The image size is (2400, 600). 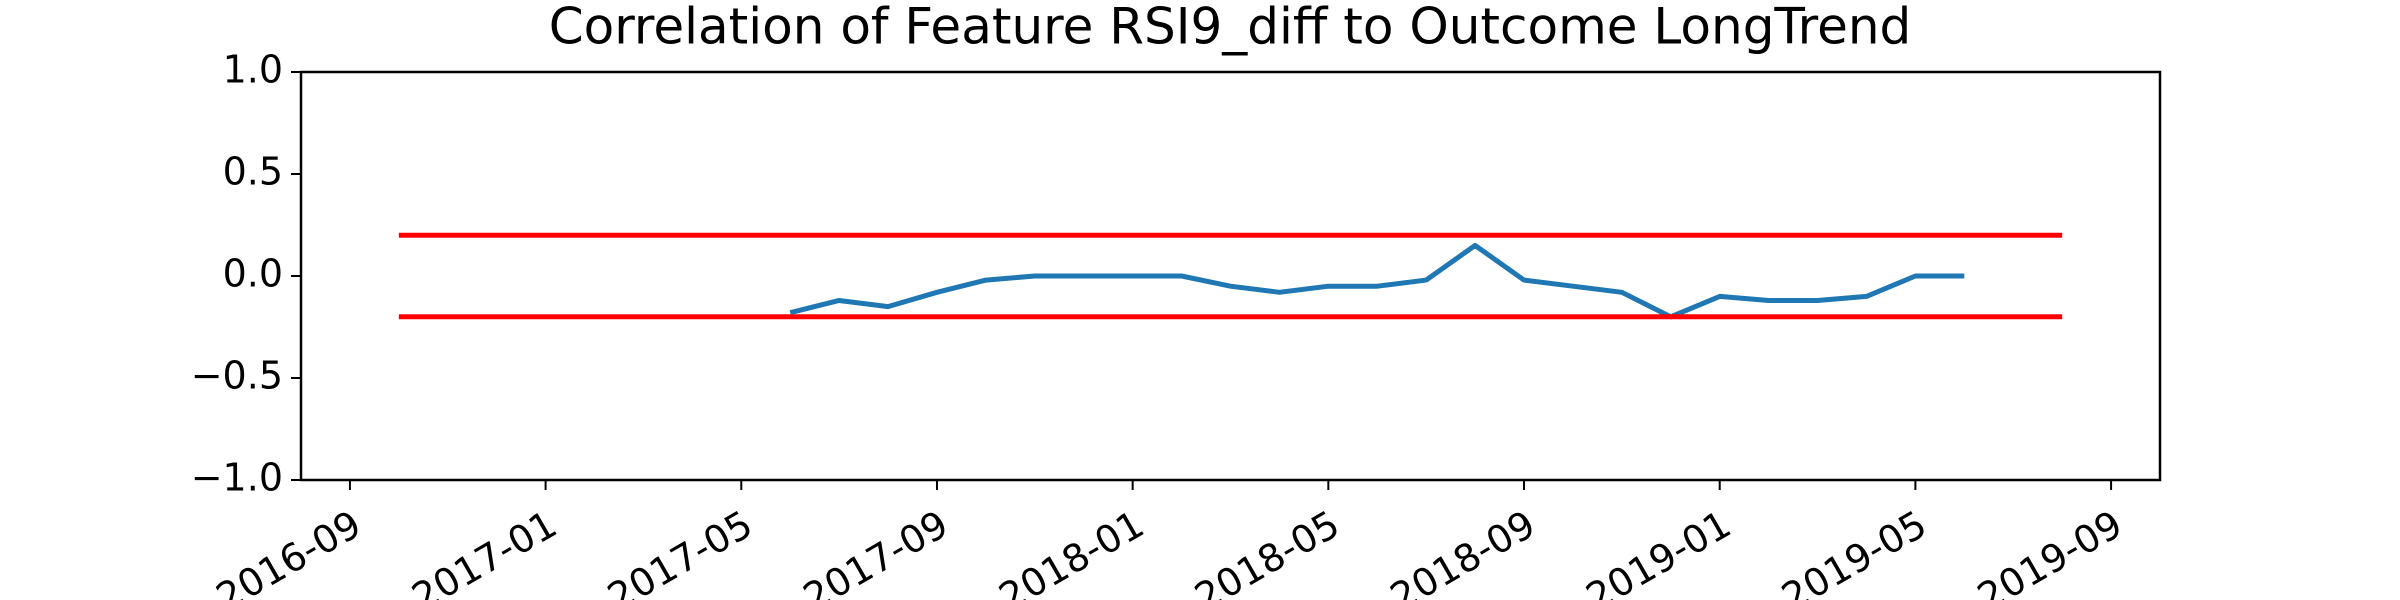 What do you see at coordinates (485, 551) in the screenshot?
I see `x-tick-label: 2017-01` at bounding box center [485, 551].